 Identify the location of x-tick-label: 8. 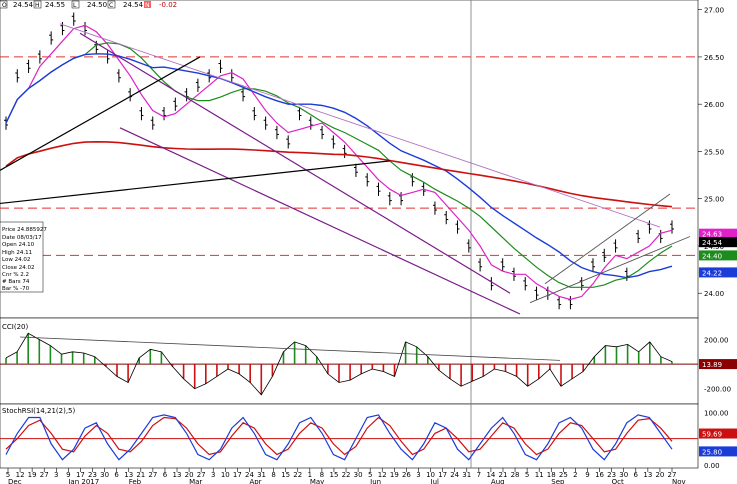
(273, 475).